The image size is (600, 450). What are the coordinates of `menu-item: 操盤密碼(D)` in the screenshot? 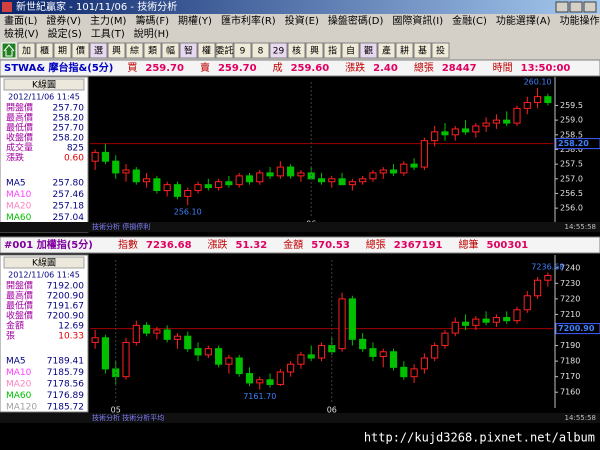 It's located at (356, 20).